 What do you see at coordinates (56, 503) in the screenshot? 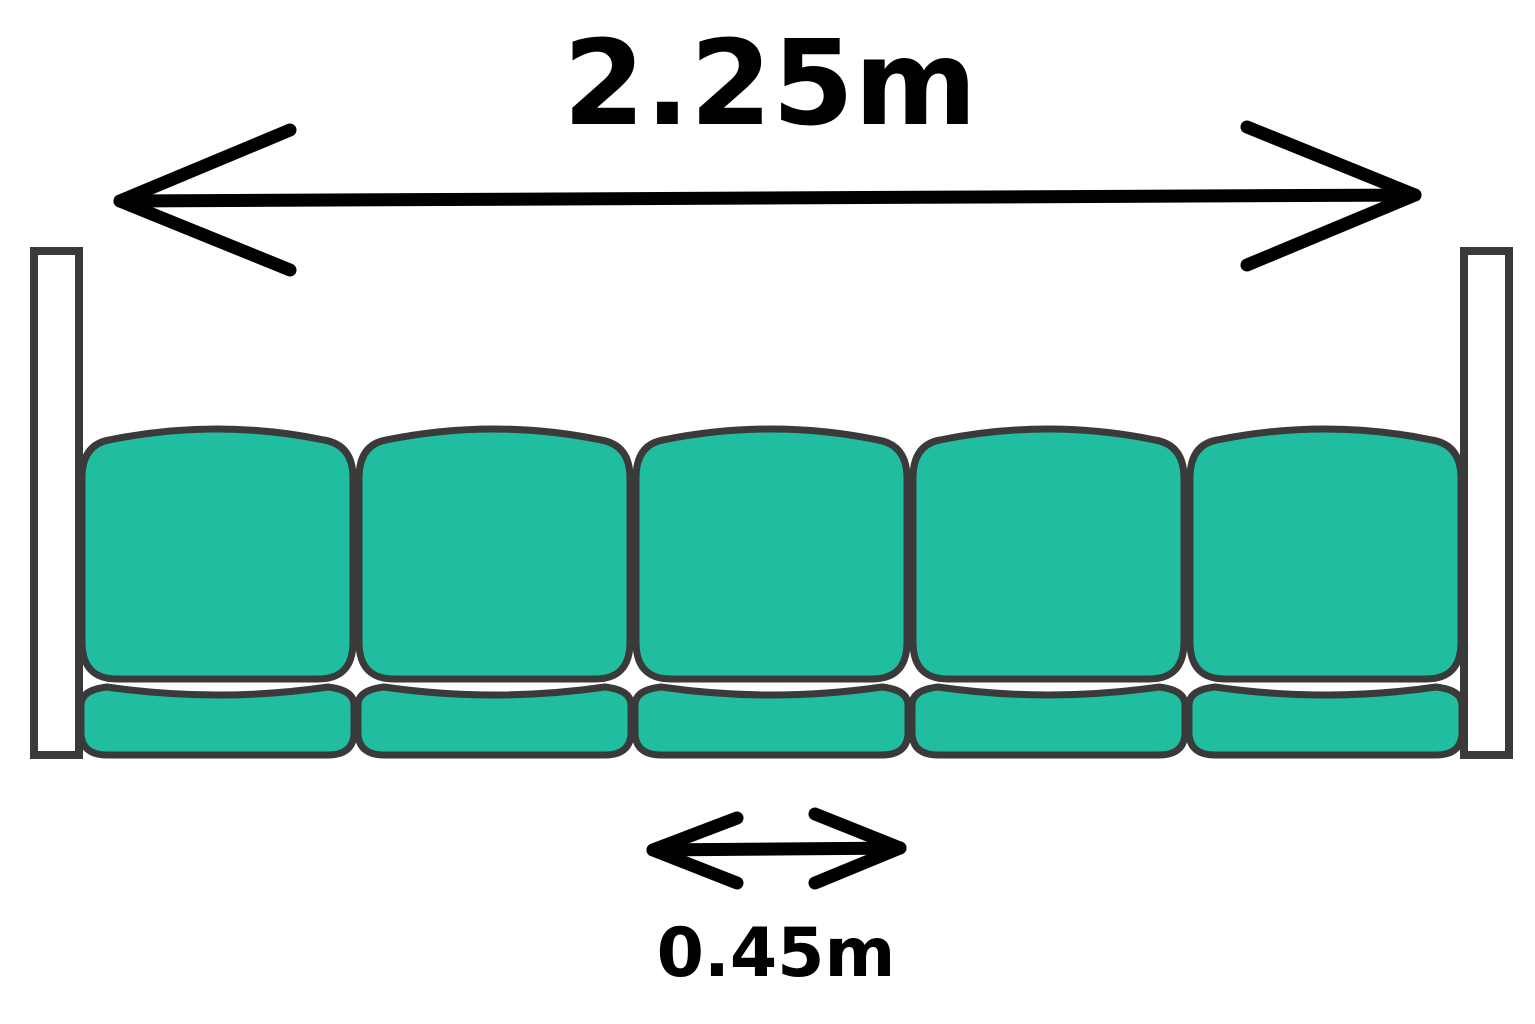
I see `left-end-post` at bounding box center [56, 503].